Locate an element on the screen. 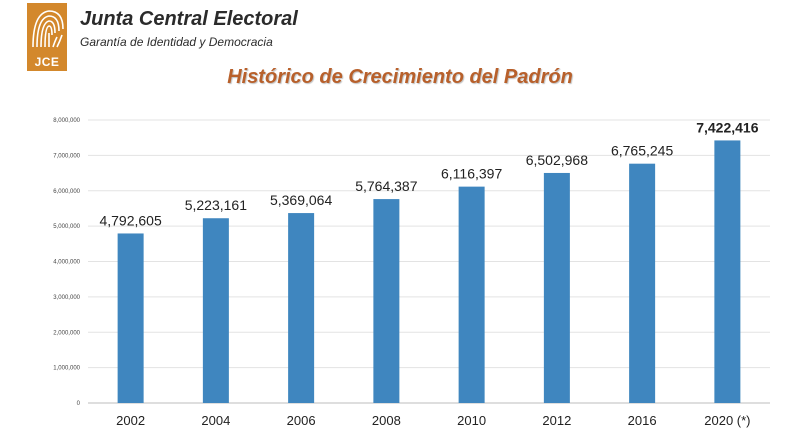 Image resolution: width=800 pixels, height=434 pixels. org-tagline: Garantía de Identidad y Democracia is located at coordinates (176, 42).